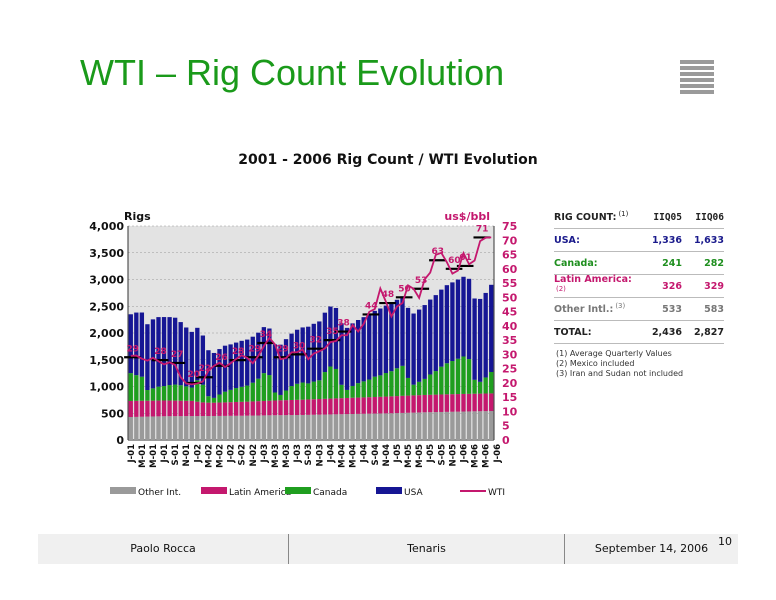  Describe the element at coordinates (666, 240) in the screenshot. I see `row-value-a: 1,336` at that location.